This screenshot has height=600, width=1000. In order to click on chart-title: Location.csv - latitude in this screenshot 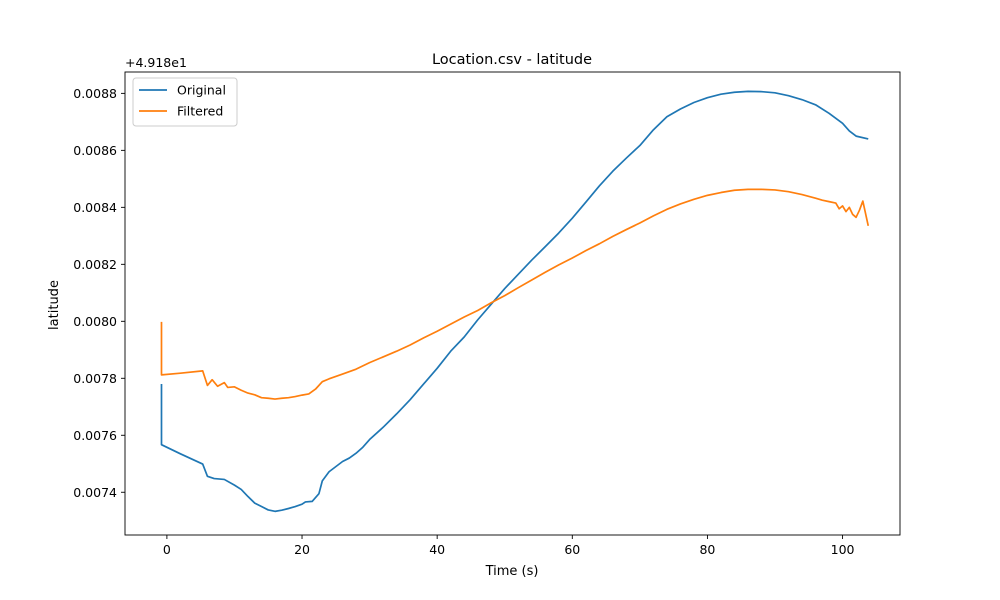, I will do `click(512, 60)`.